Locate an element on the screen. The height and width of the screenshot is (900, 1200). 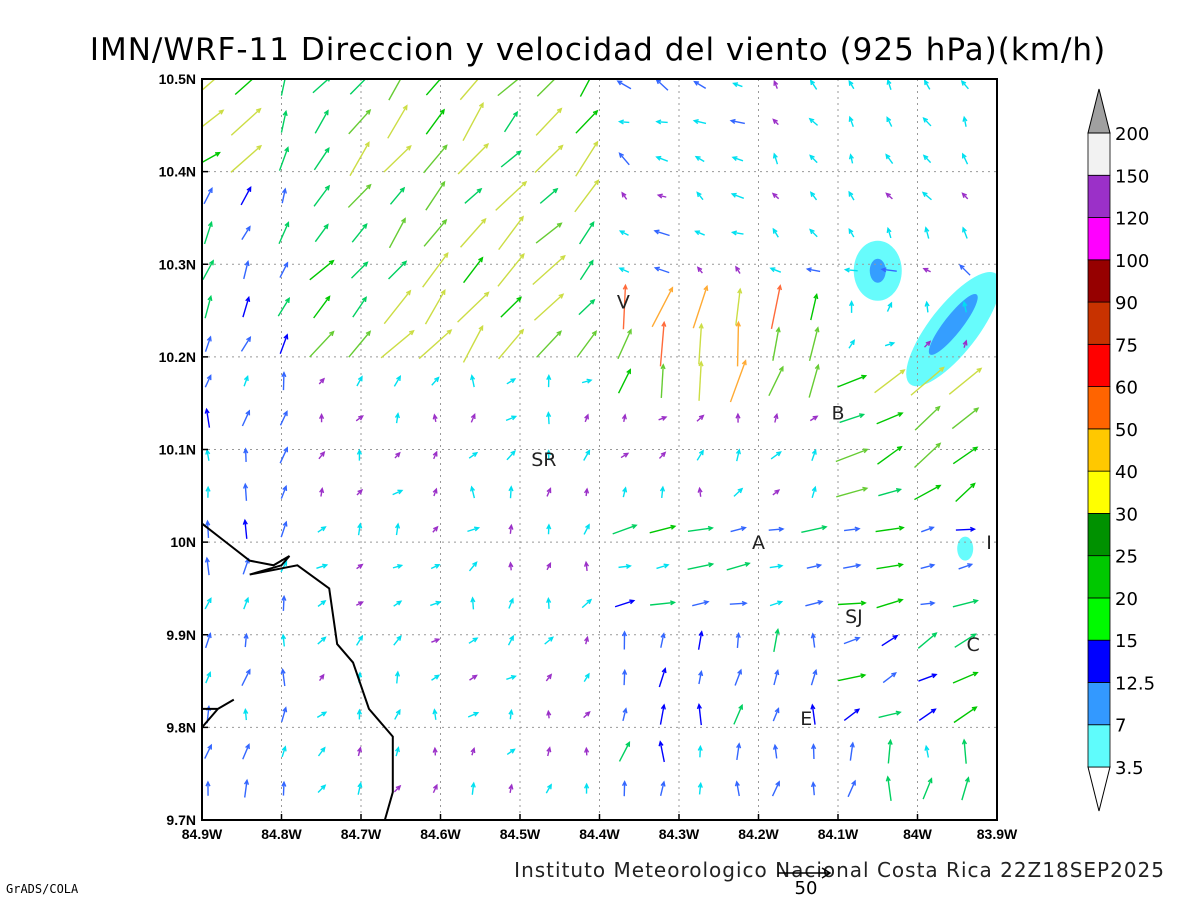
colorbar-label: 50 is located at coordinates (1126, 430).